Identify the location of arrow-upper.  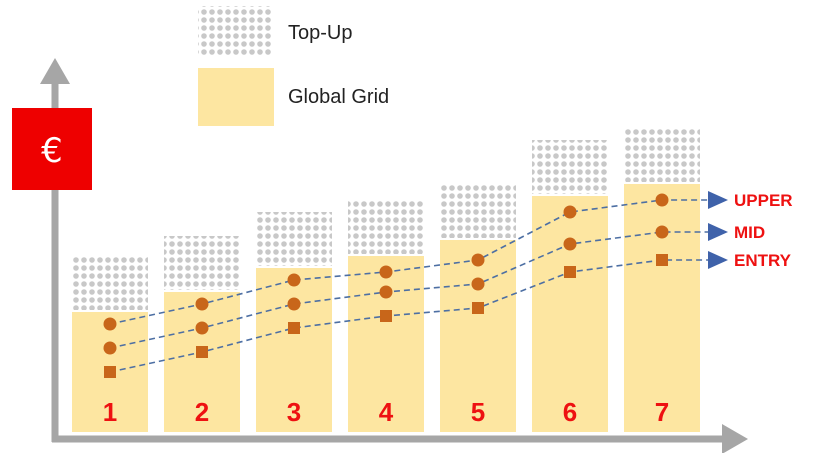
(718, 200).